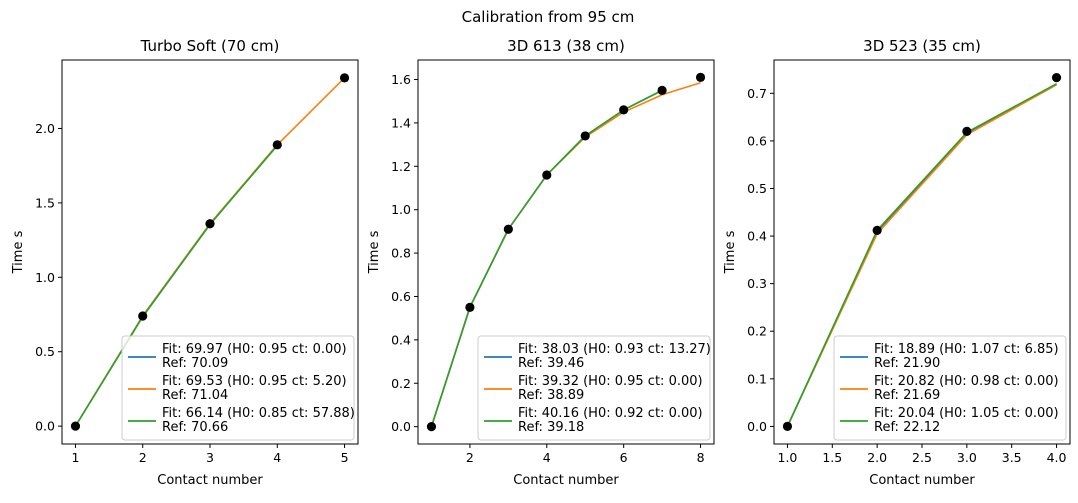  I want to click on x-tick-label: 1, so click(75, 457).